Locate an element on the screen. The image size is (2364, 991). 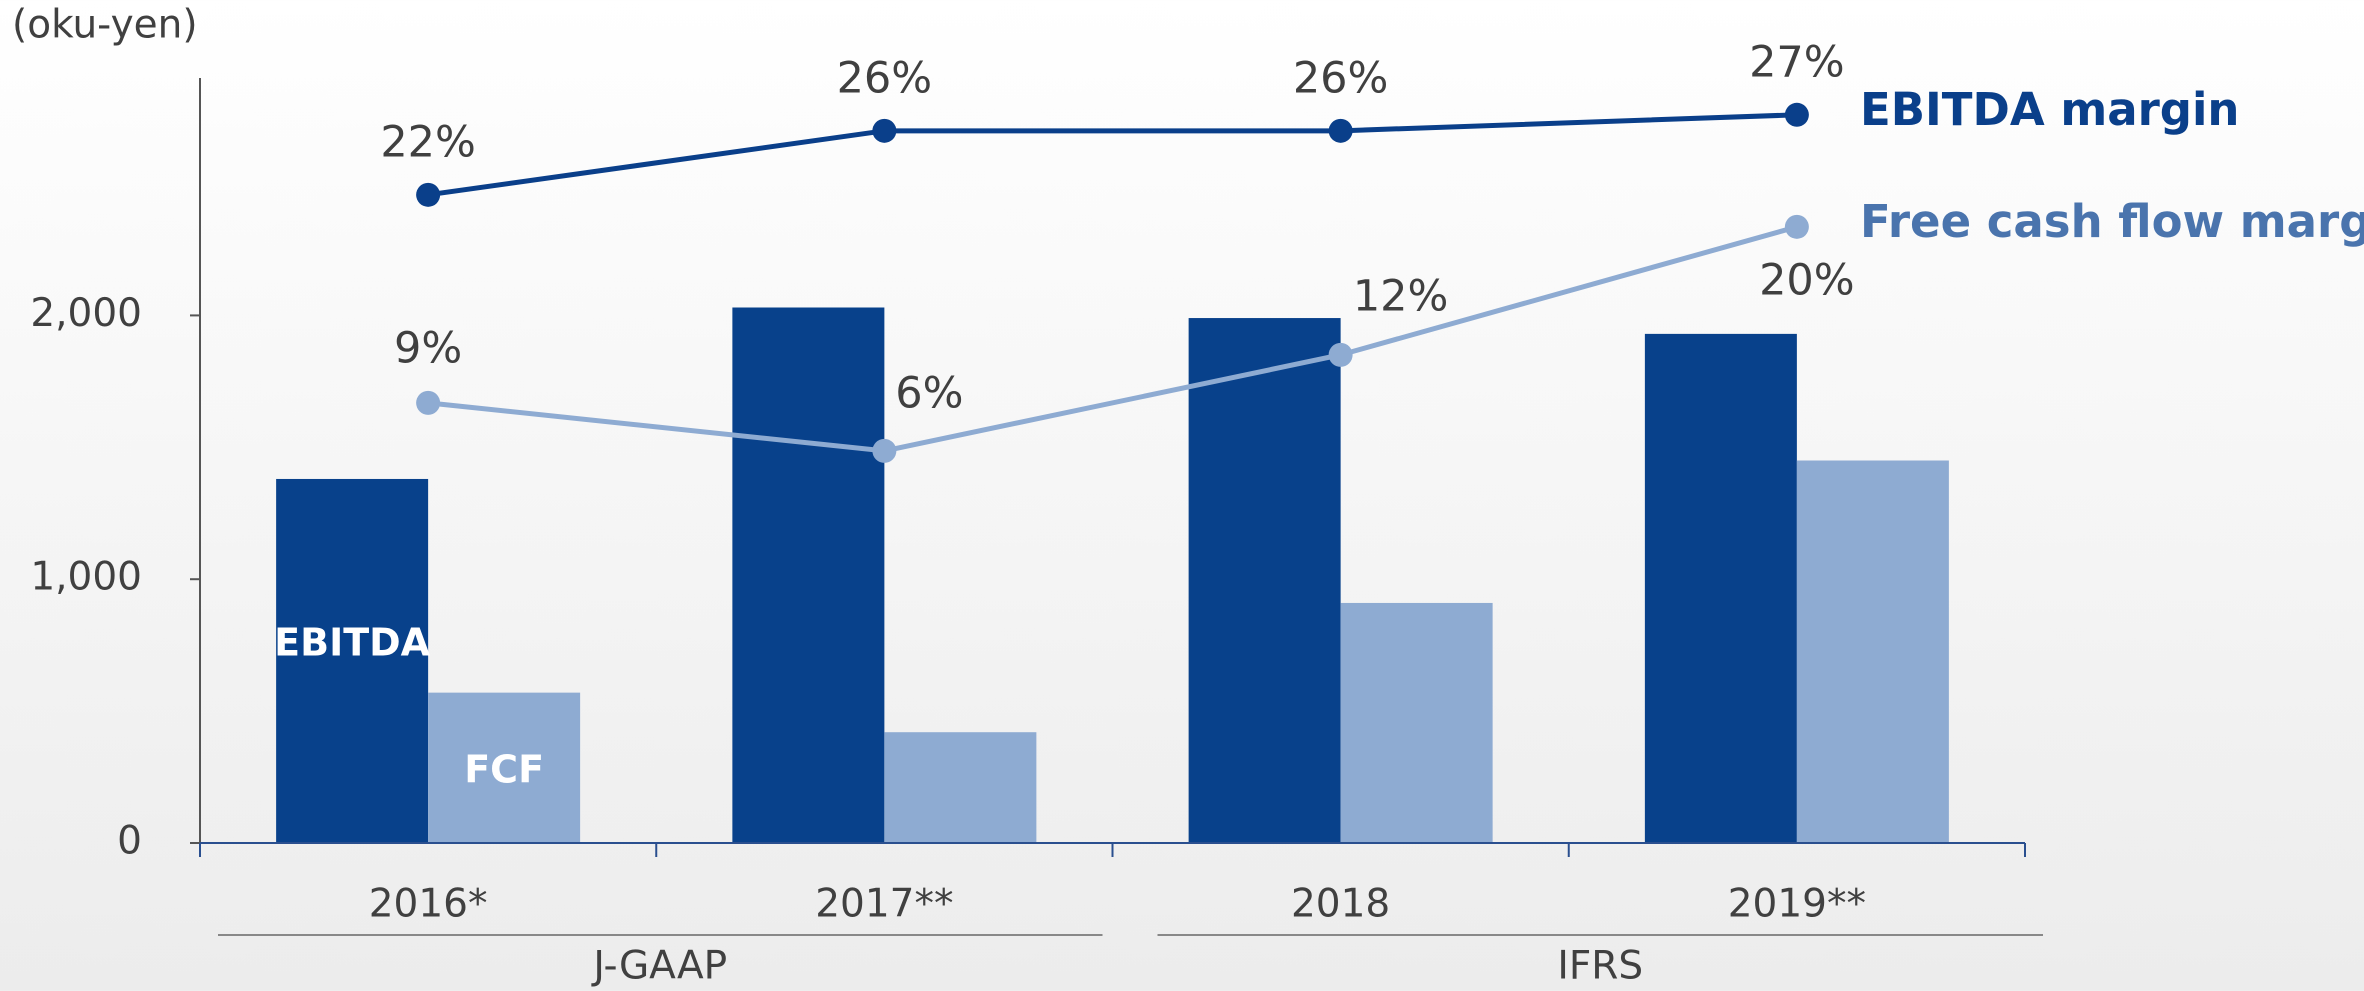
y-tick-label: 2,000 is located at coordinates (86, 313).